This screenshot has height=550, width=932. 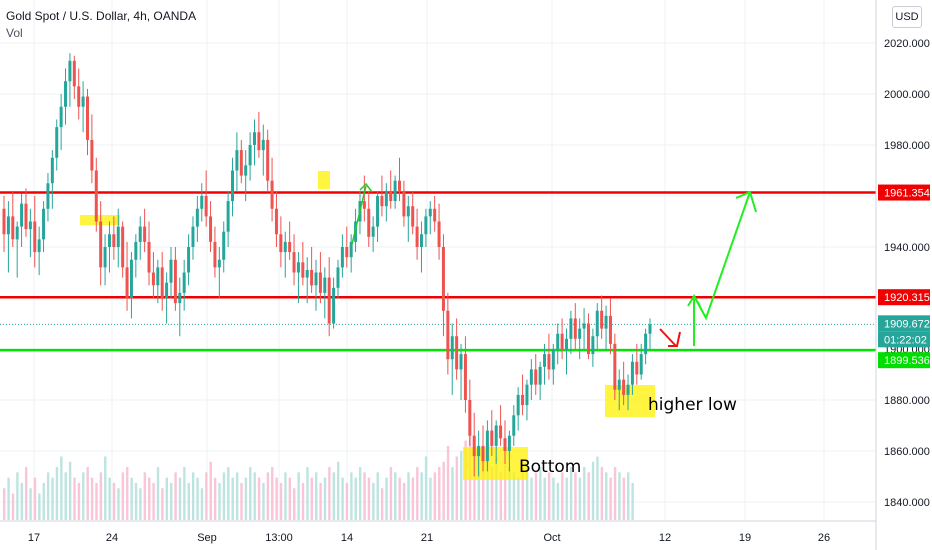 I want to click on y-tick-label: 2020.000, so click(x=907, y=44).